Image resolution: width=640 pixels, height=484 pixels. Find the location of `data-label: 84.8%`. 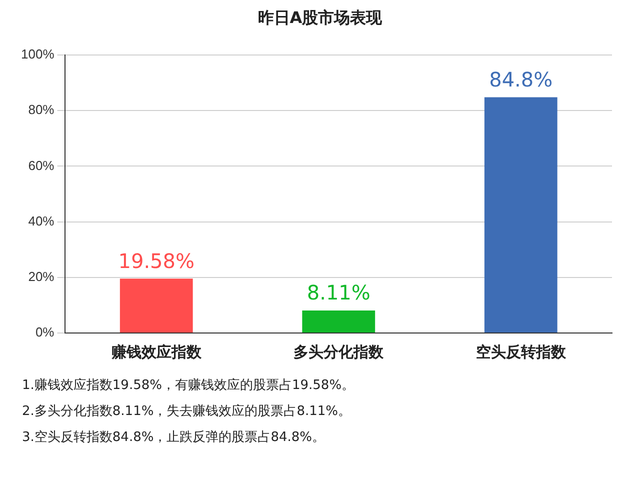

data-label: 84.8% is located at coordinates (521, 79).